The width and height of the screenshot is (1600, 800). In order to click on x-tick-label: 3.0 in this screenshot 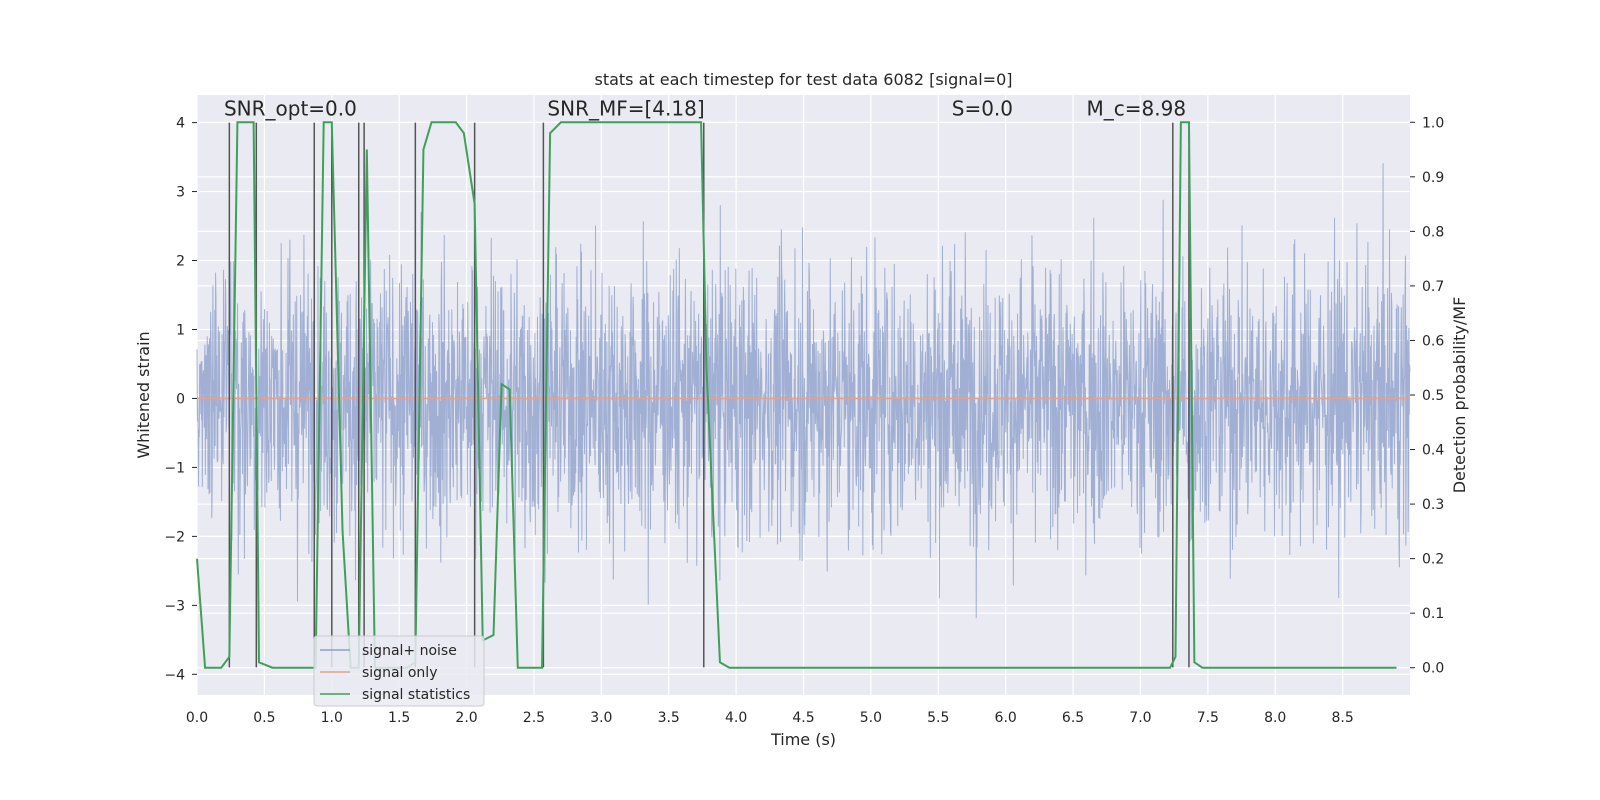, I will do `click(601, 718)`.